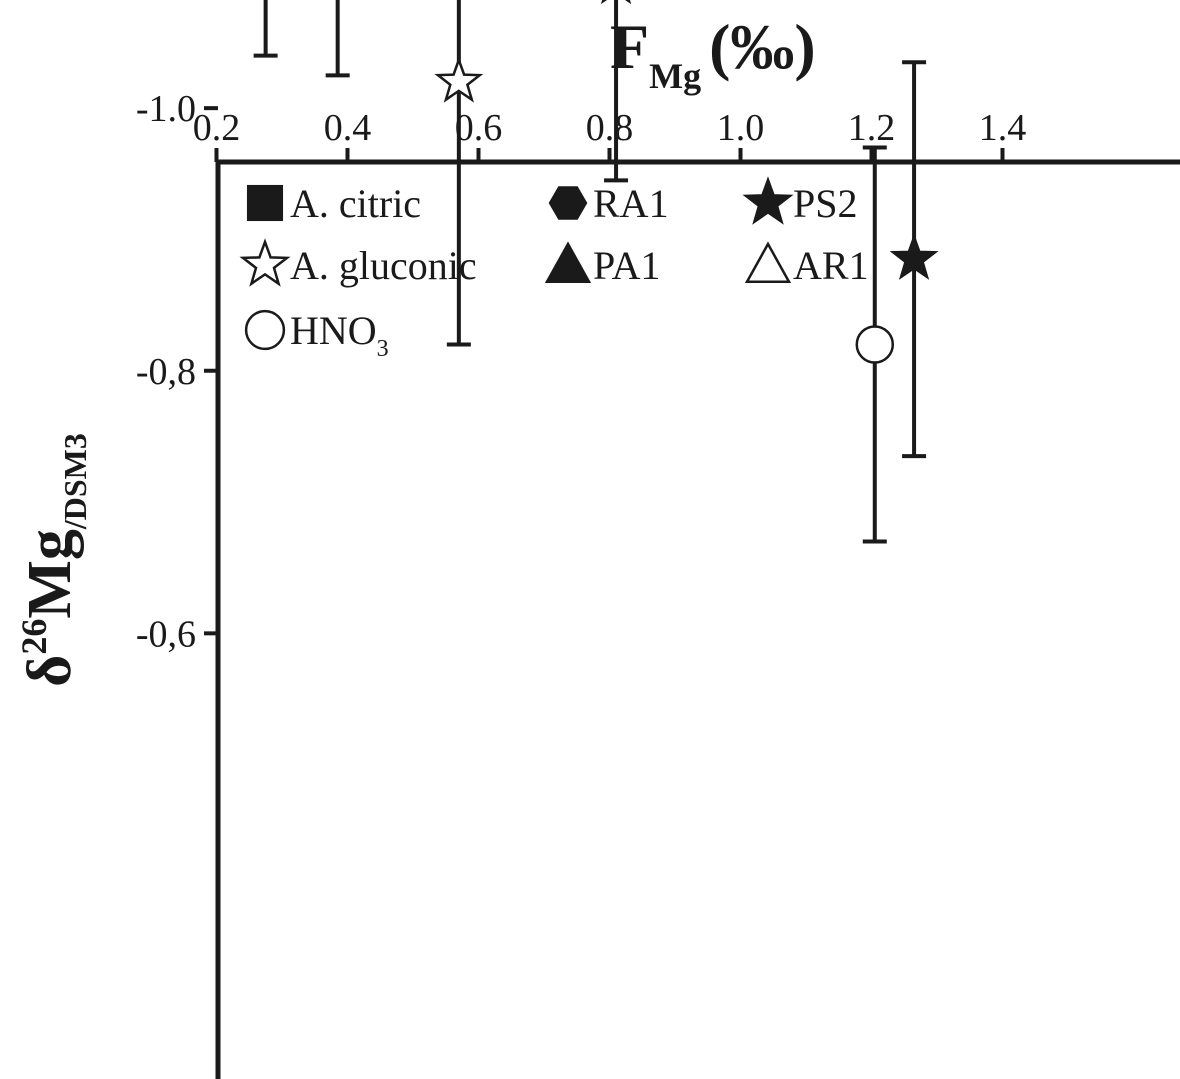 This screenshot has width=1180, height=1079. What do you see at coordinates (479, 128) in the screenshot?
I see `x-tick-label: 0.6` at bounding box center [479, 128].